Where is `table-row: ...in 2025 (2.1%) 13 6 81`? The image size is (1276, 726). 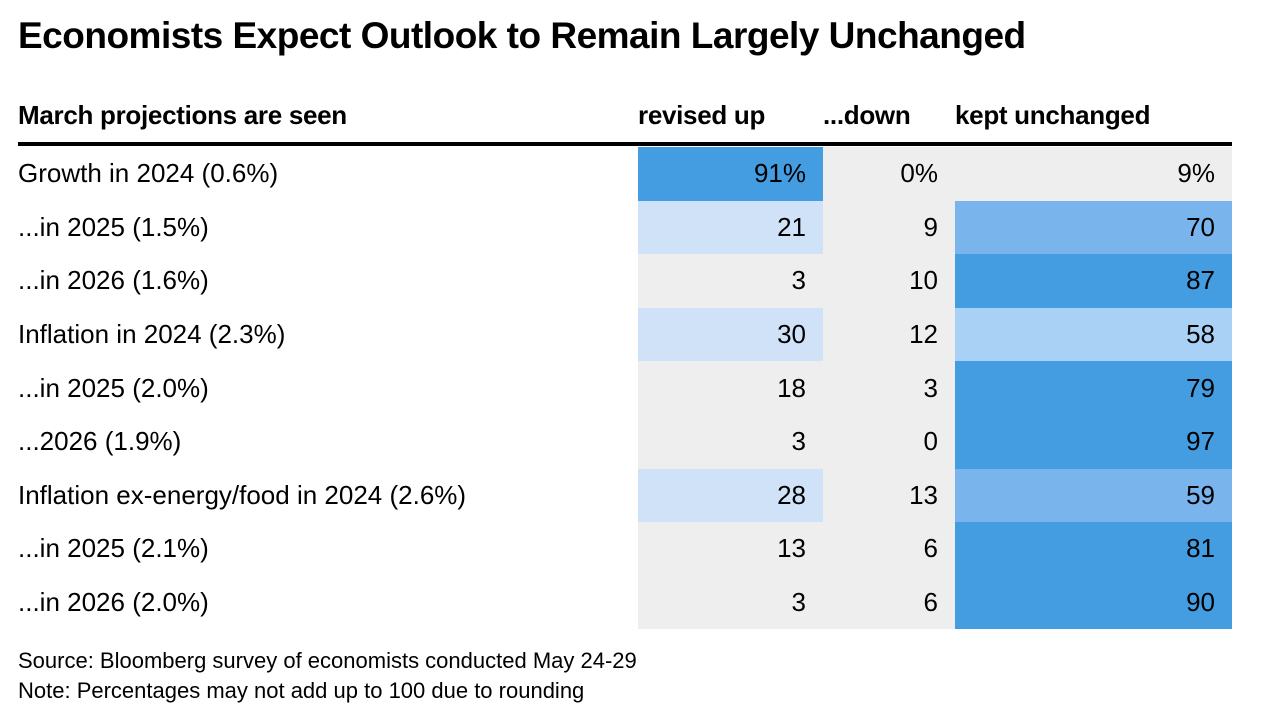 table-row: ...in 2025 (2.1%) 13 6 81 is located at coordinates (625, 549).